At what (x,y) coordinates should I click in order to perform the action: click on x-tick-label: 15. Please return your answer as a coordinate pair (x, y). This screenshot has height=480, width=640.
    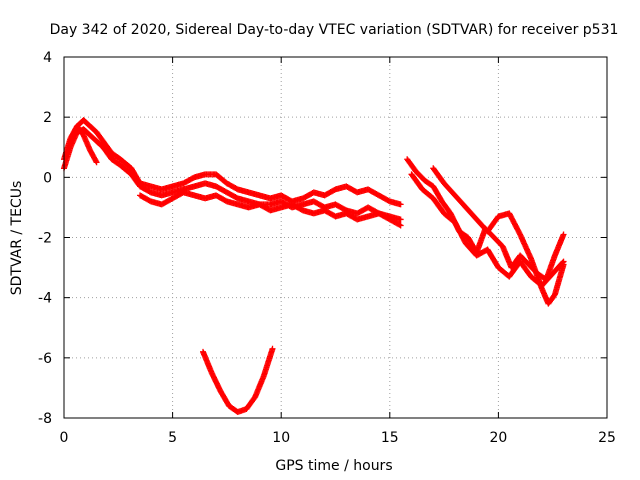
    Looking at the image, I should click on (390, 438).